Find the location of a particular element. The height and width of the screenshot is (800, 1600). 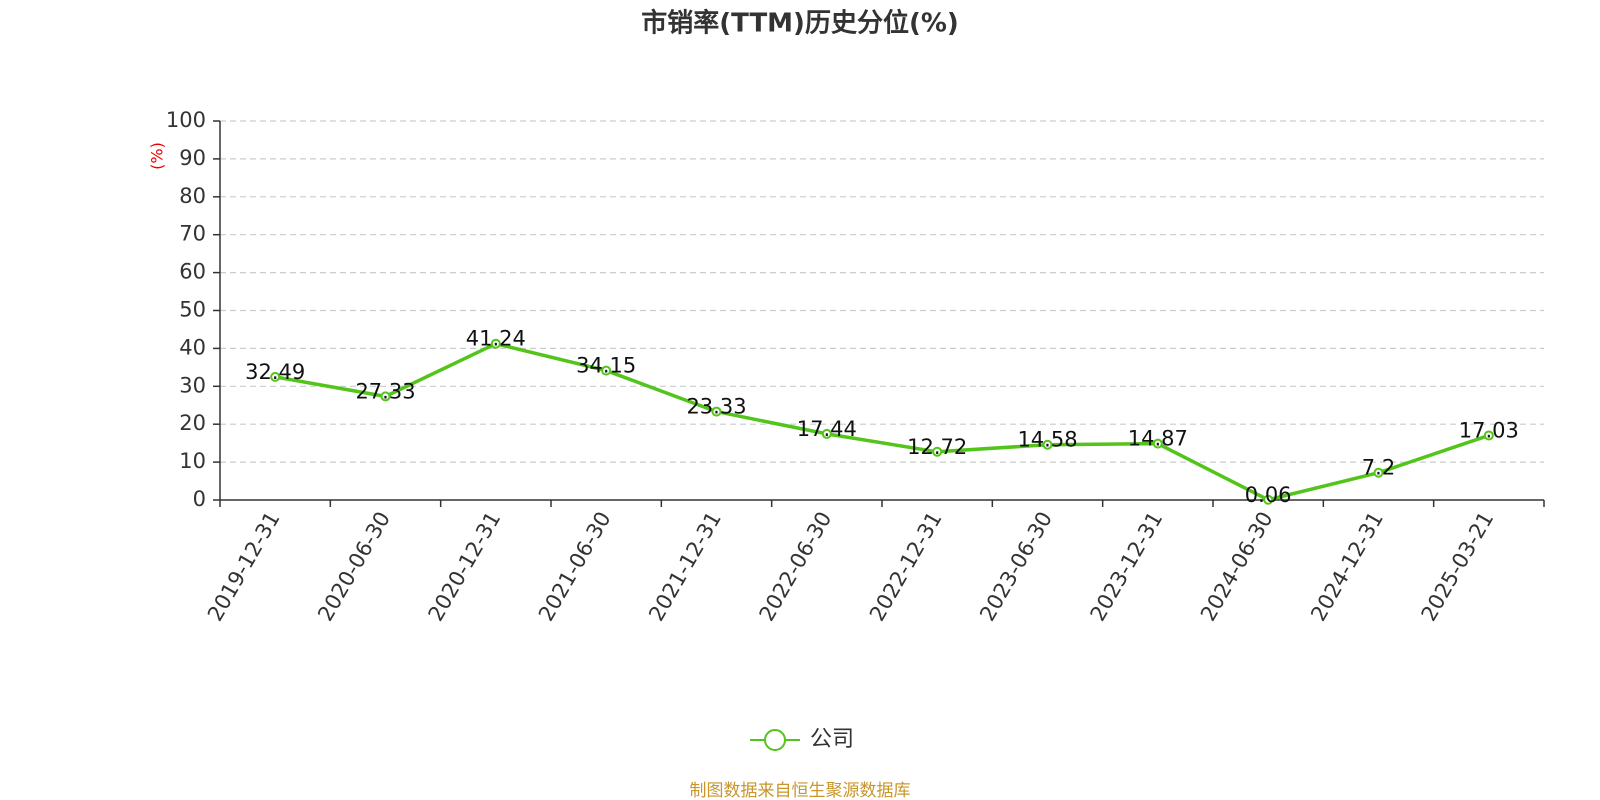

y-tick-label: 90 is located at coordinates (192, 158).